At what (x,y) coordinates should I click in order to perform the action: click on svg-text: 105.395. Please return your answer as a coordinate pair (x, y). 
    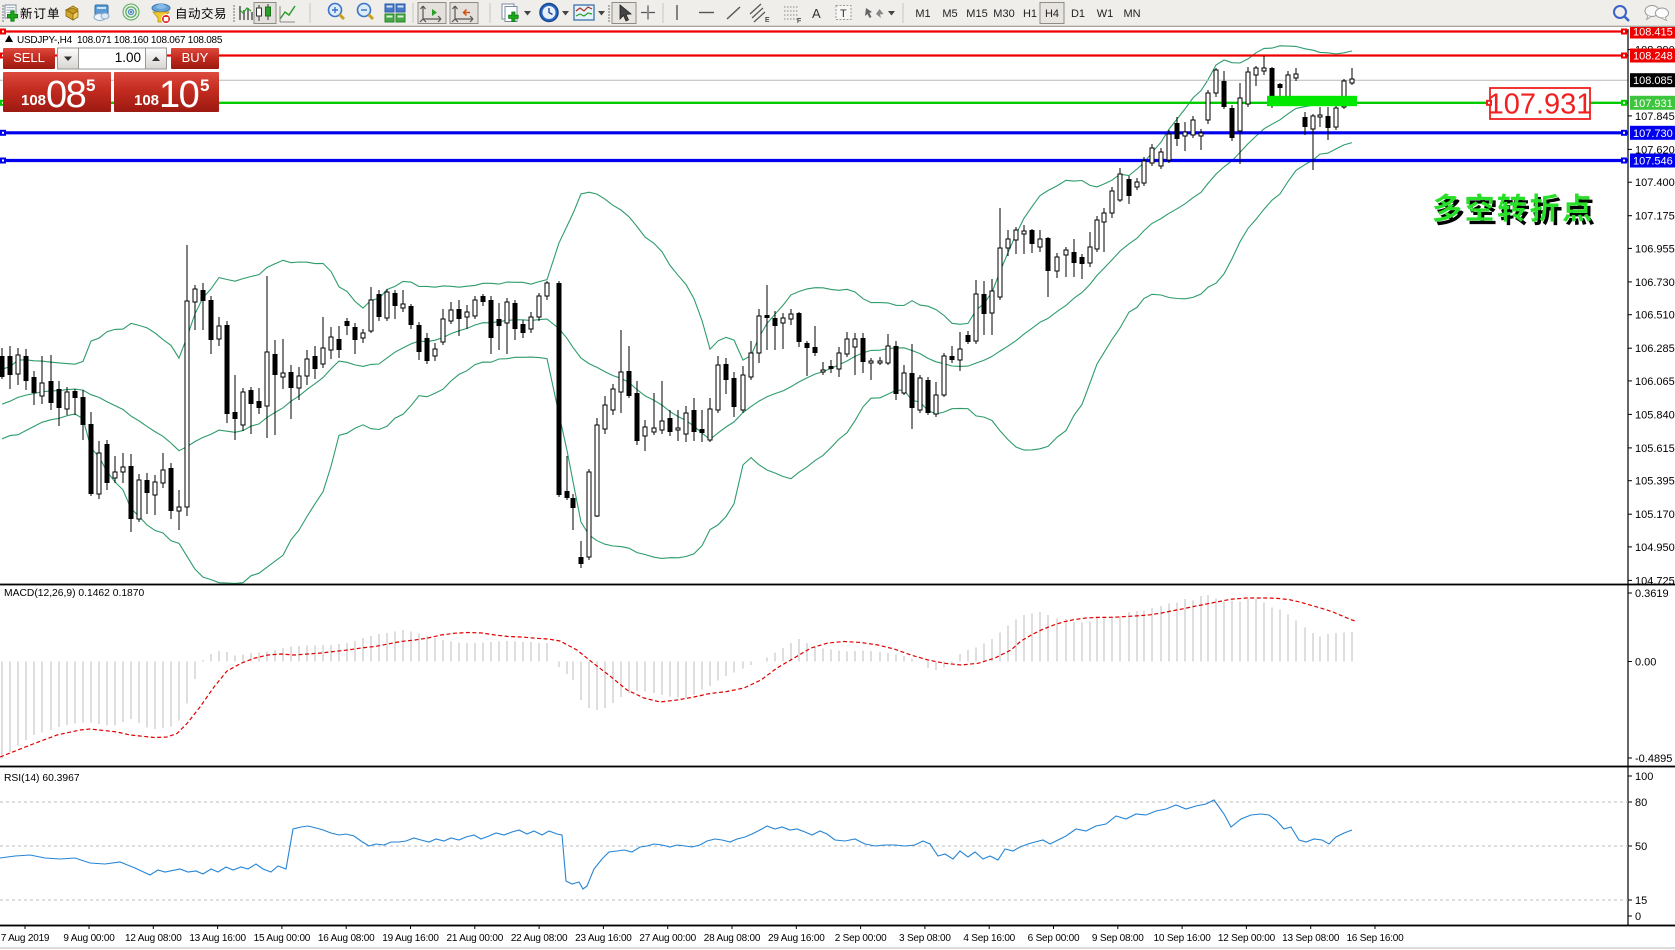
    Looking at the image, I should click on (1655, 482).